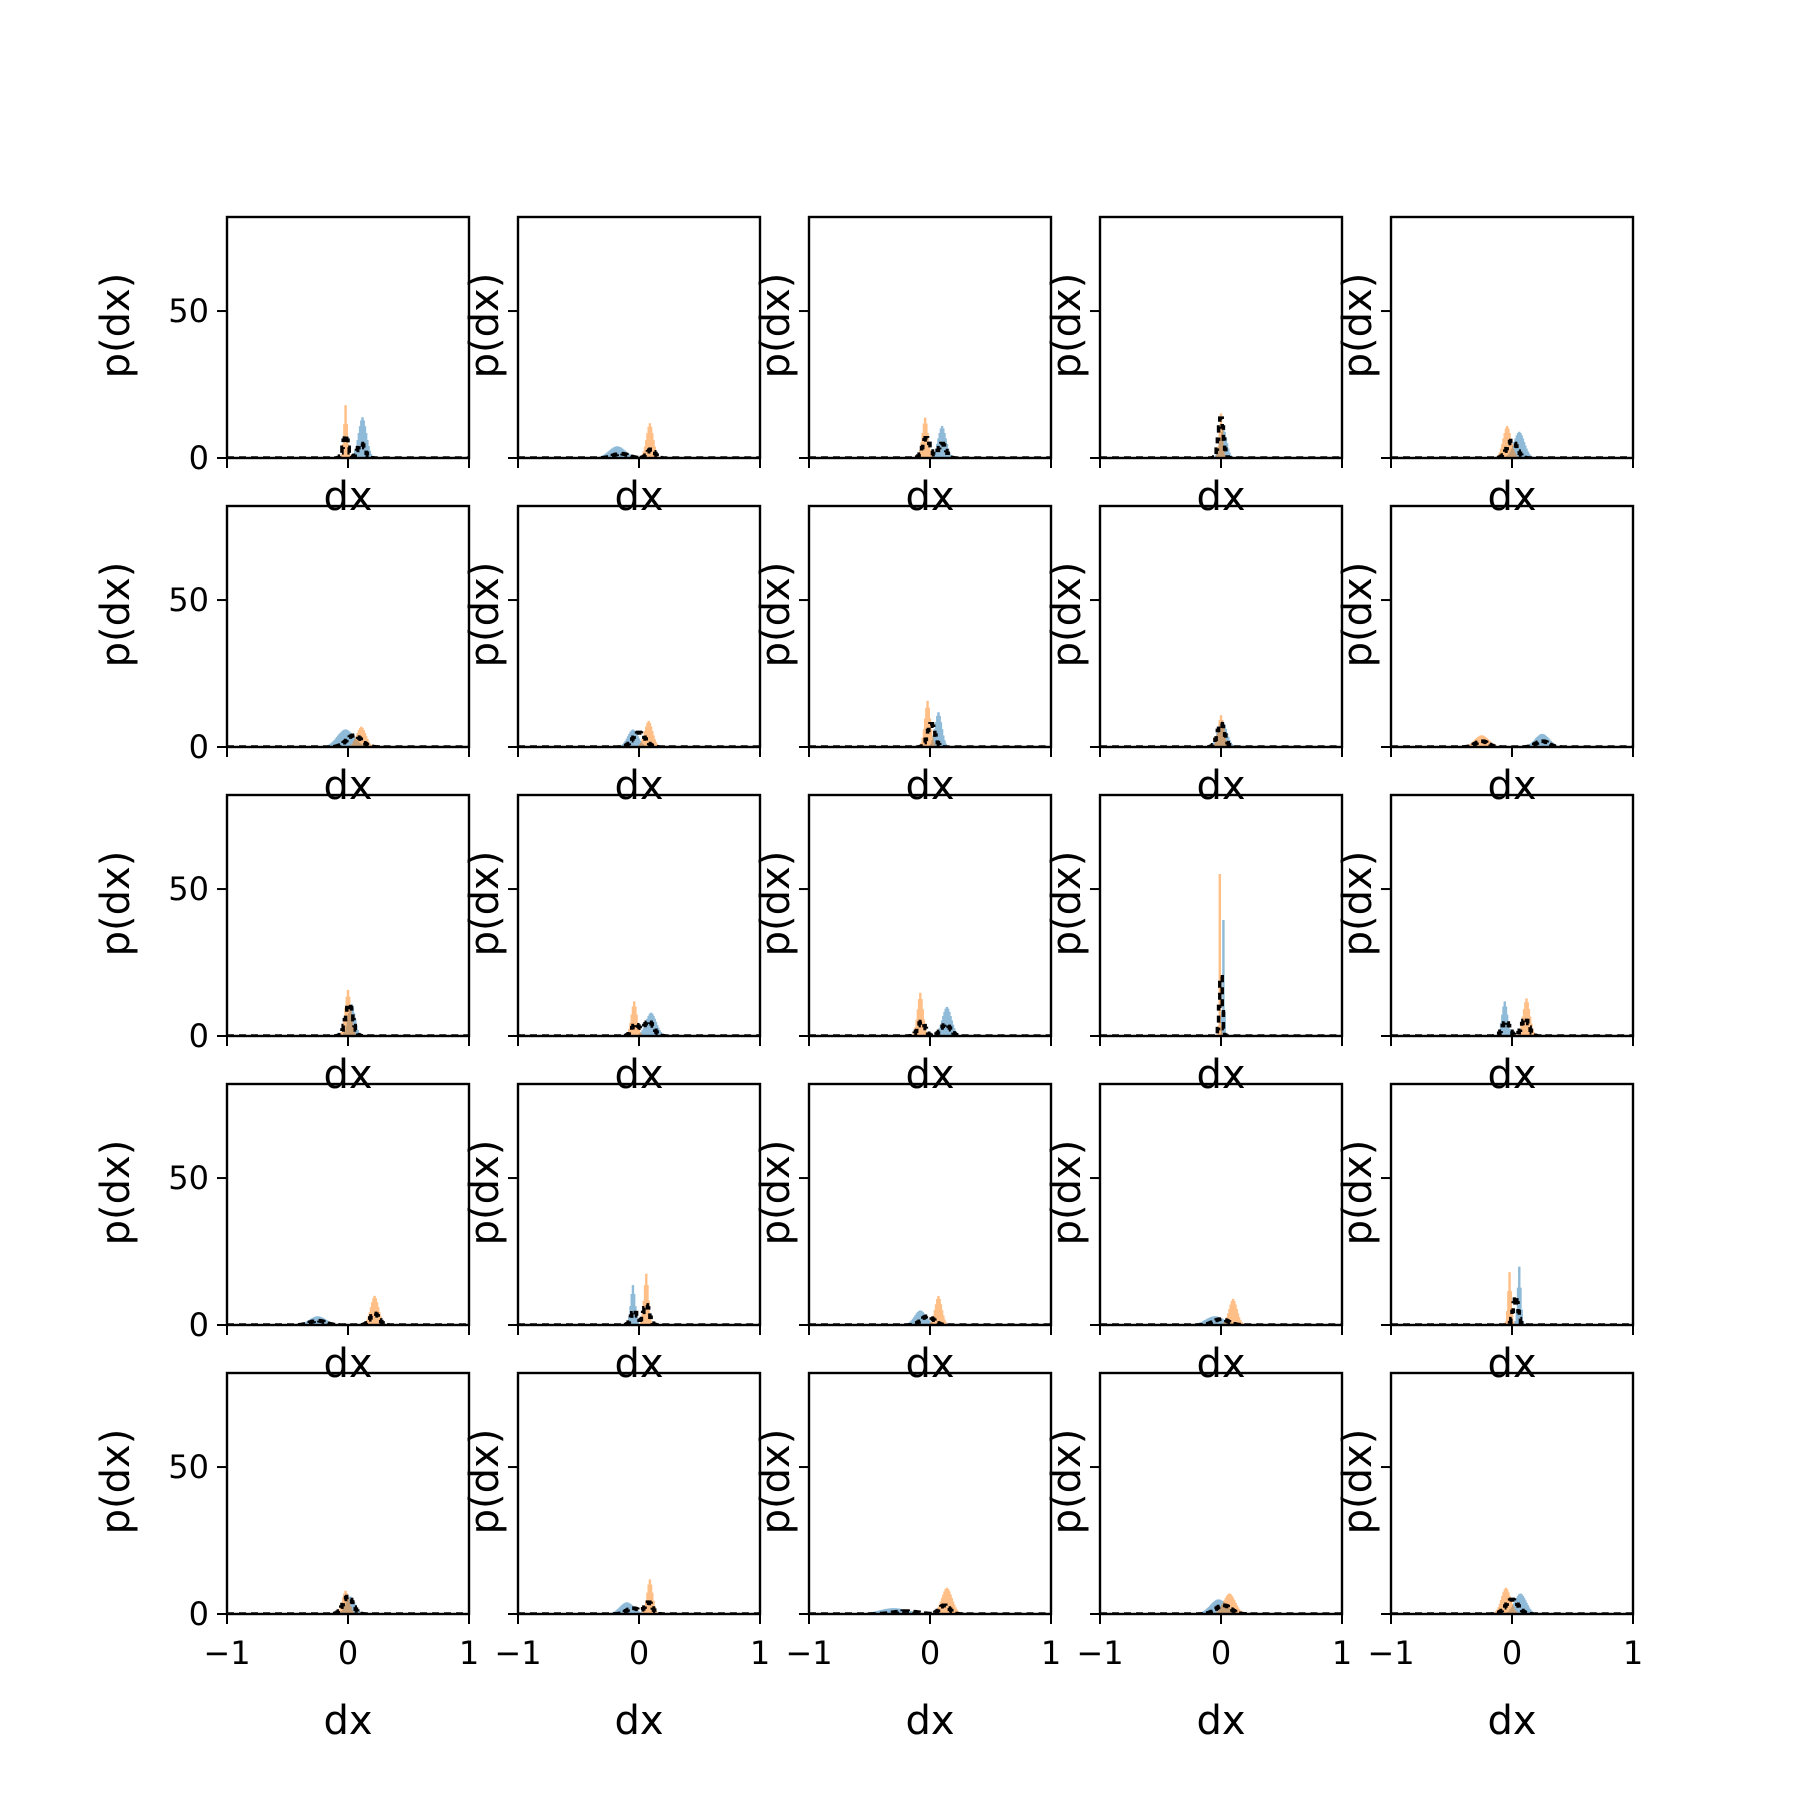  I want to click on subplot-2-4: dx p(dx), so click(1194, 656).